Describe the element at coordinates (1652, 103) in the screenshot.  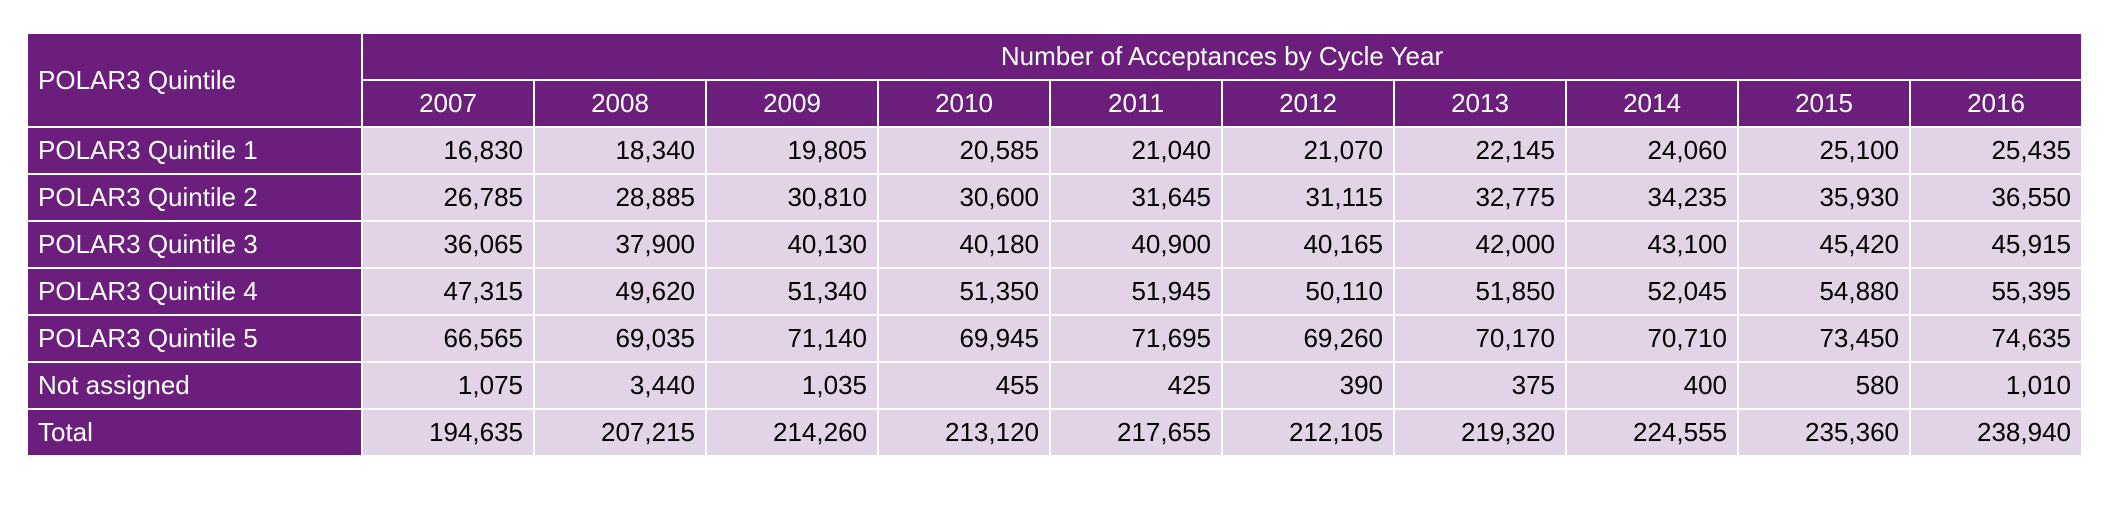
I see `year-header-2014: 2014` at that location.